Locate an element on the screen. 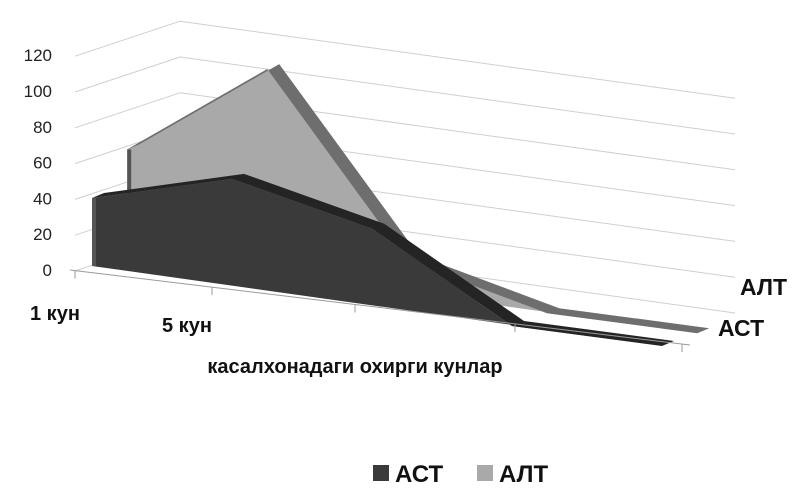  series-axis-label-ast: АСТ is located at coordinates (741, 328).